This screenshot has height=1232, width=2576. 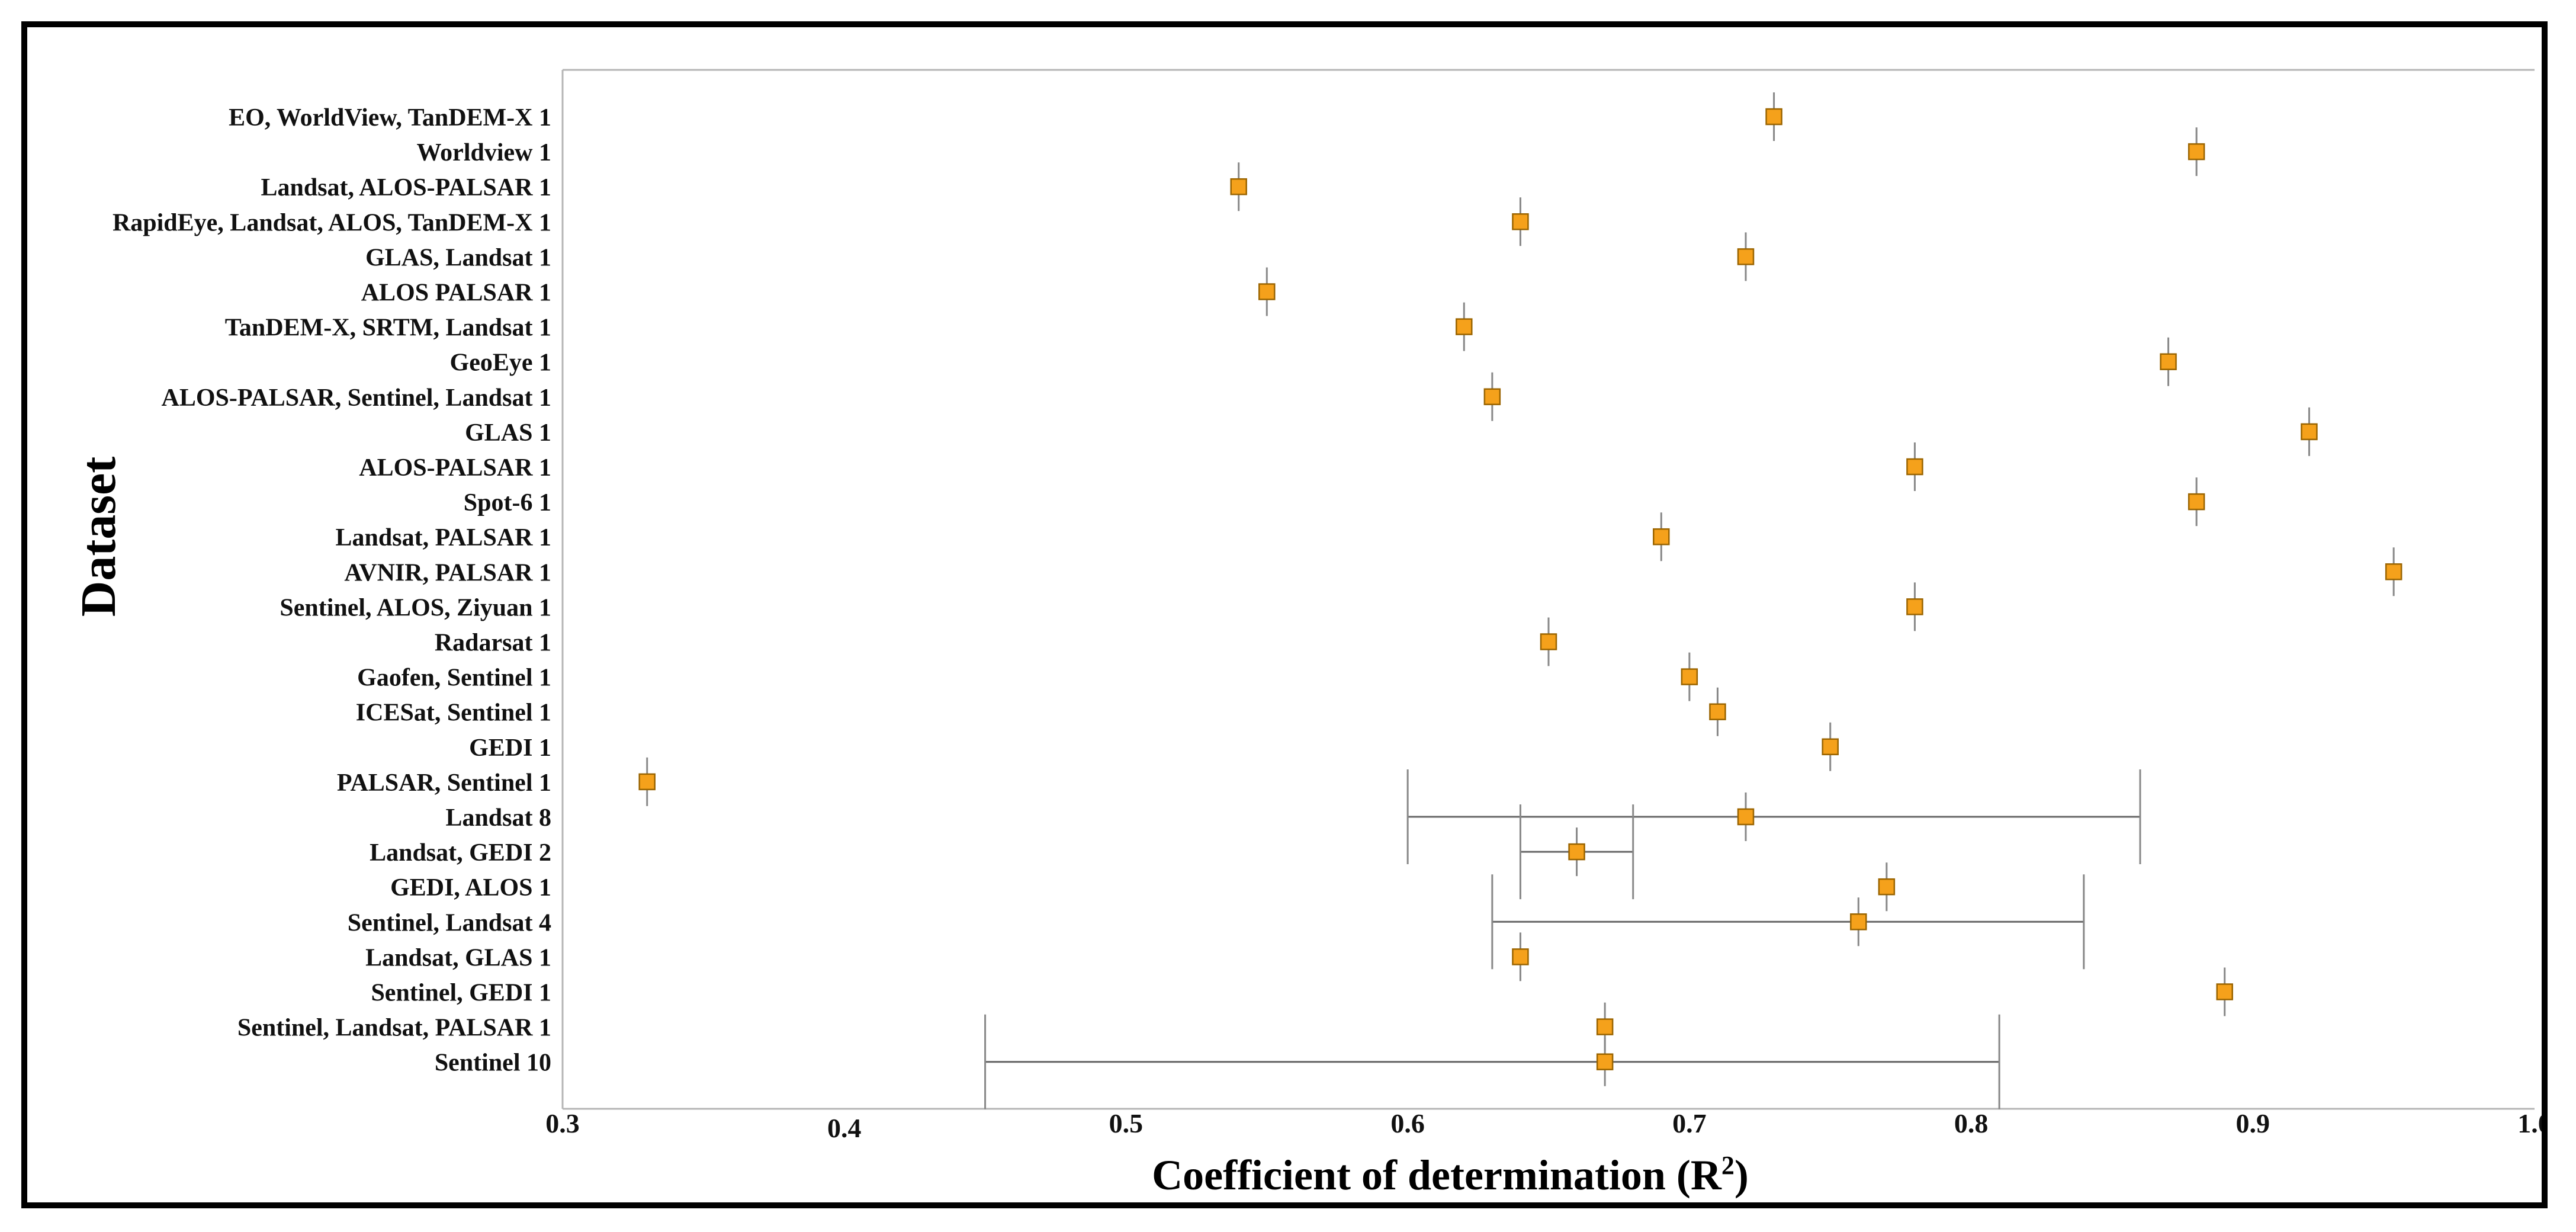 What do you see at coordinates (2253, 1123) in the screenshot?
I see `x-tick-label: 0.9` at bounding box center [2253, 1123].